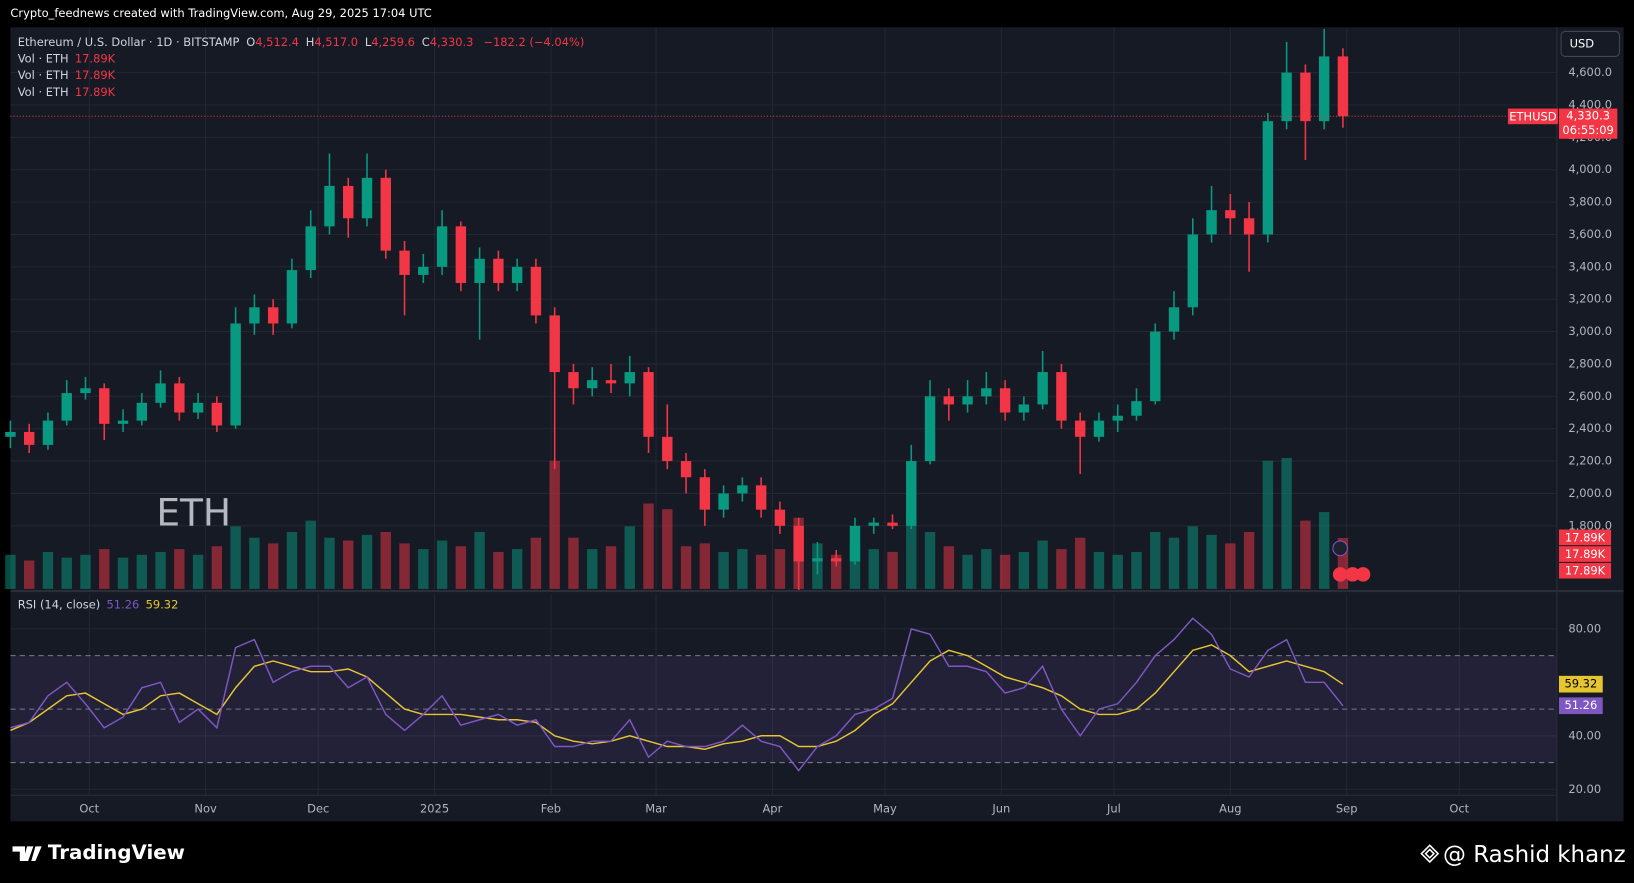 This screenshot has width=1634, height=883. I want to click on ohlc-value: 4,517.0, so click(336, 41).